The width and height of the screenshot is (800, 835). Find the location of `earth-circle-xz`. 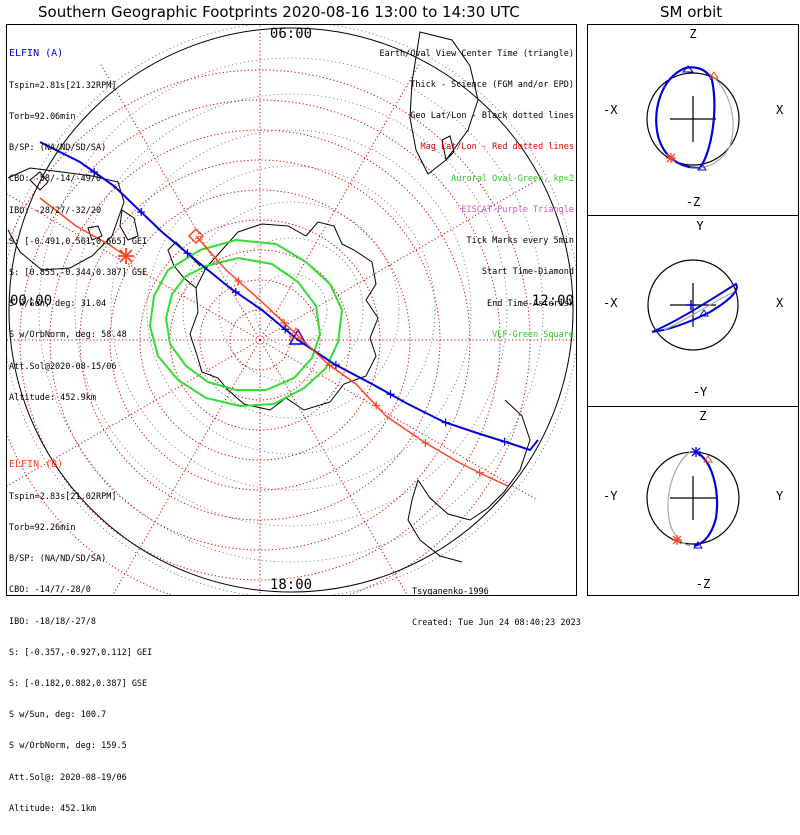

earth-circle-xz is located at coordinates (693, 119).